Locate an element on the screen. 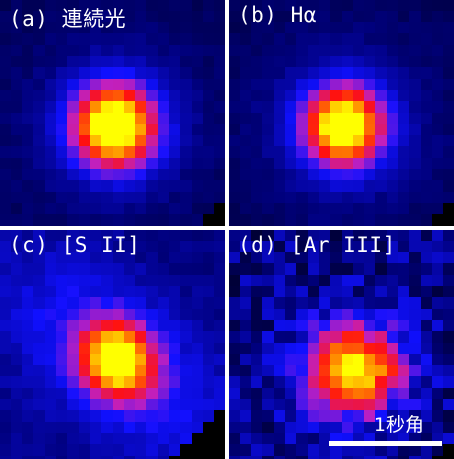 This screenshot has height=459, width=454. panel-label-a: (a) 連続光 is located at coordinates (68, 19).